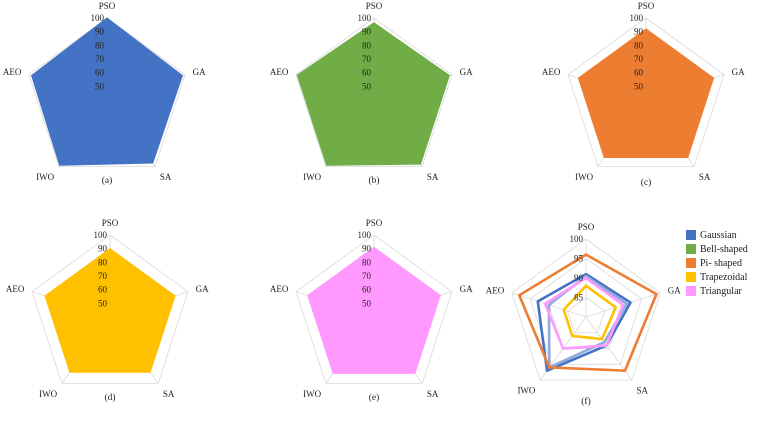 This screenshot has height=421, width=760. I want to click on legend-item-trapezoidal: Trapezoidal, so click(723, 277).